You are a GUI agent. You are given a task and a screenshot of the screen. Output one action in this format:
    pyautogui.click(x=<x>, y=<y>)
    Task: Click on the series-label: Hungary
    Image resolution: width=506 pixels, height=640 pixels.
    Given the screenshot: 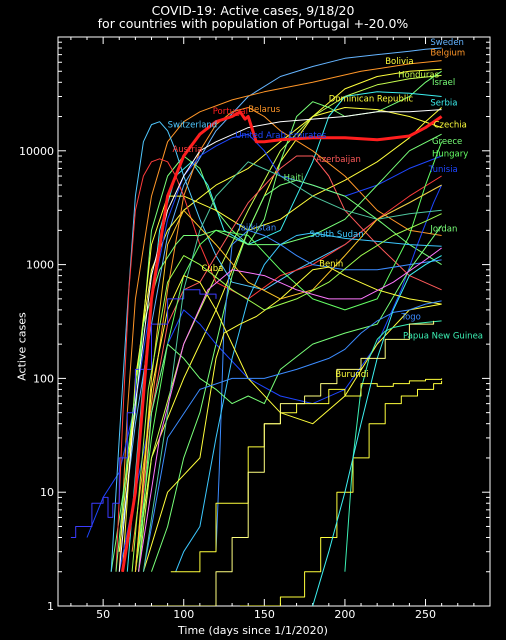 What is the action you would take?
    pyautogui.click(x=450, y=155)
    